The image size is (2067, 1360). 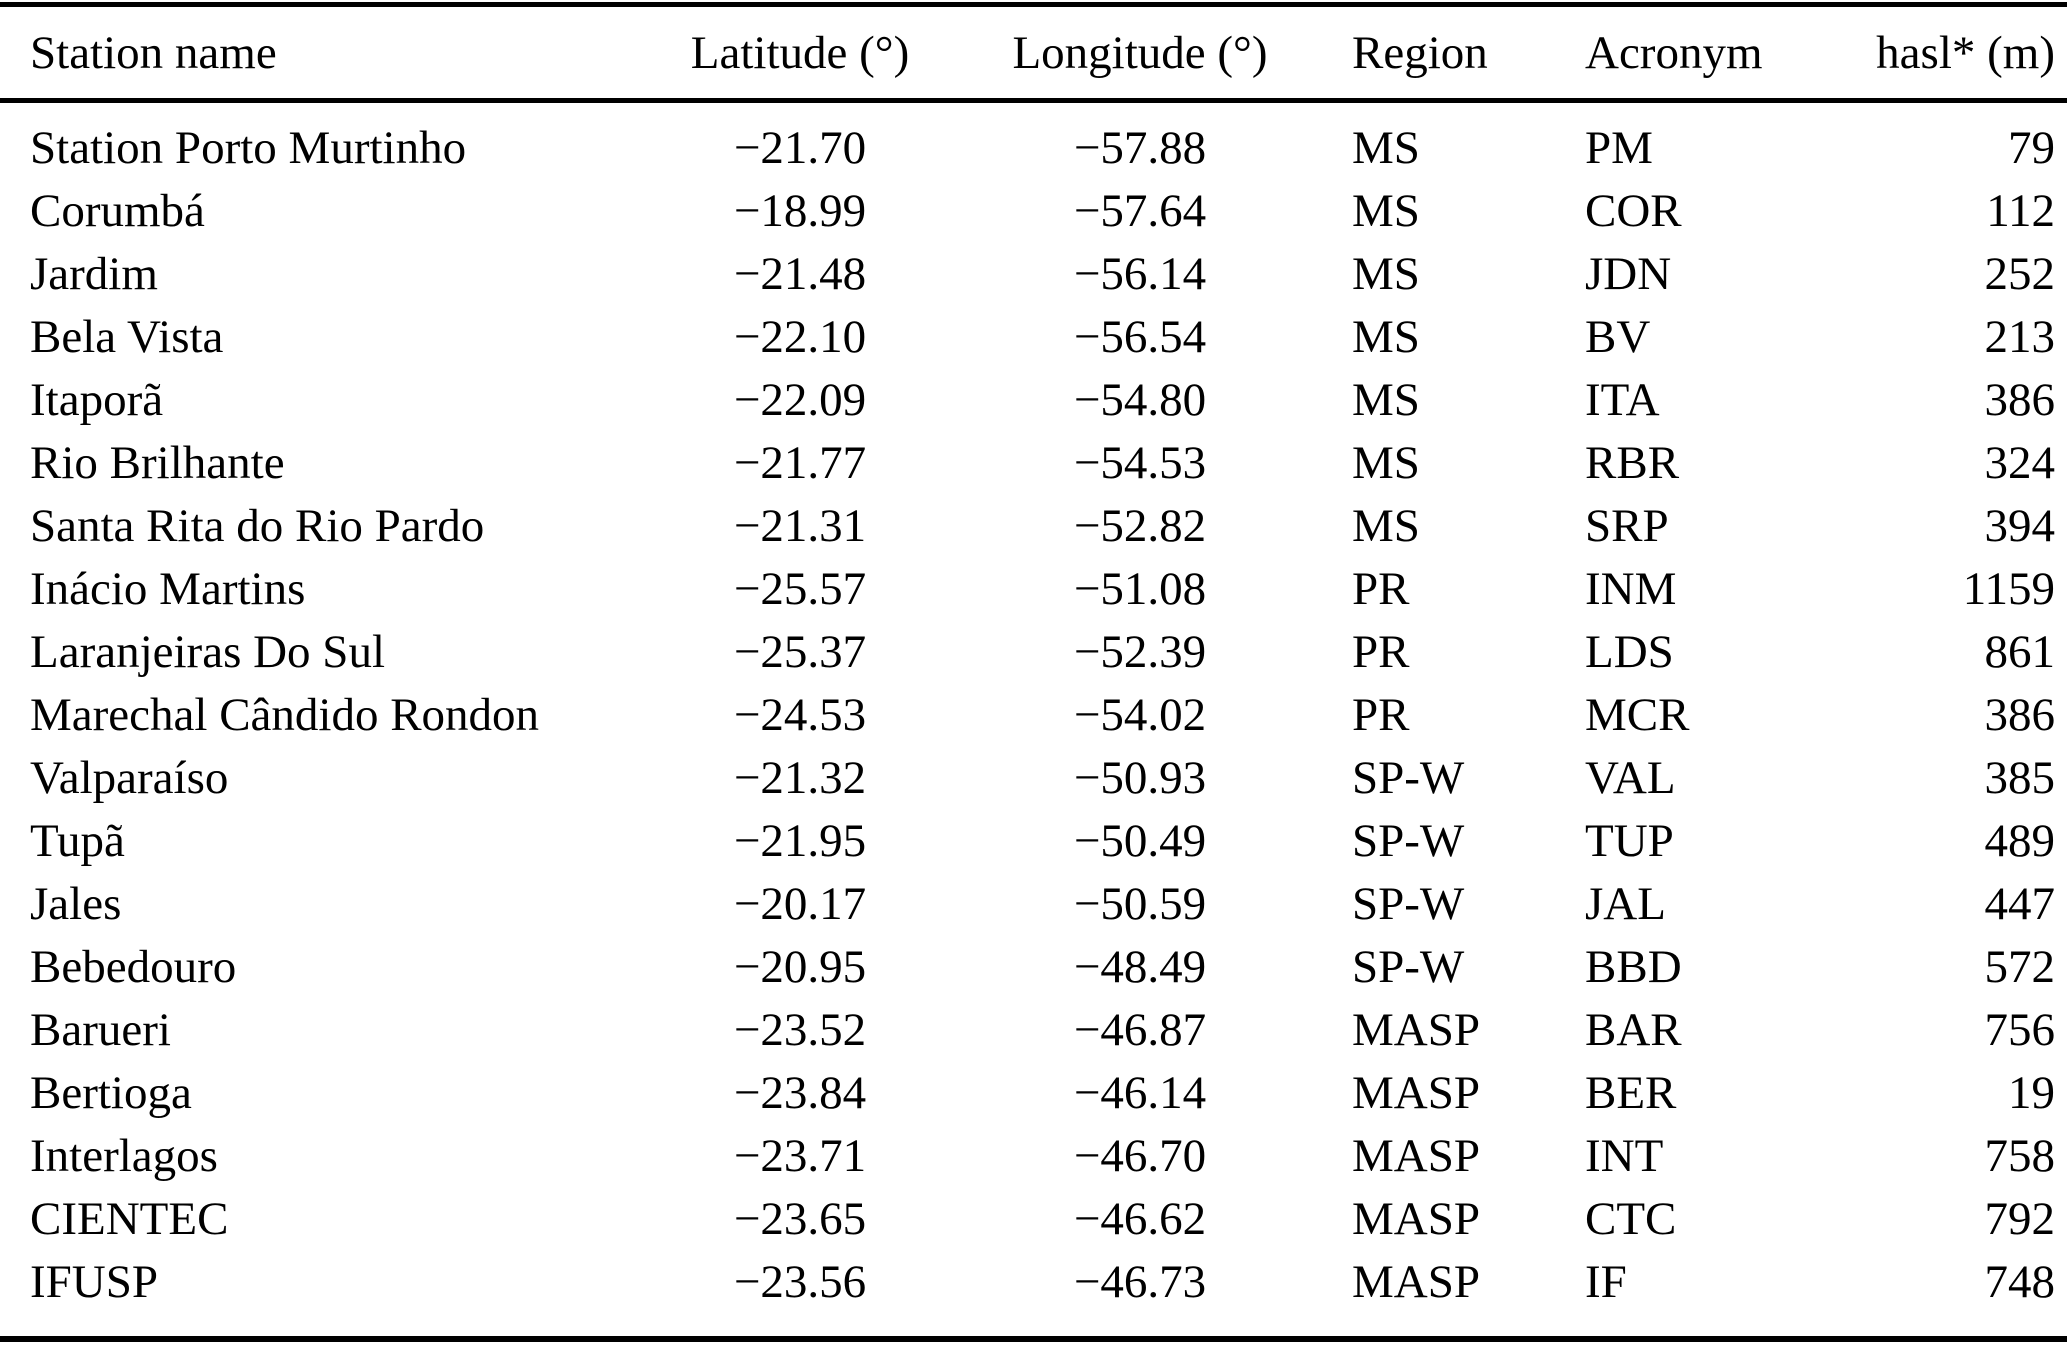 I want to click on cell-latitude: −21.77, so click(x=800, y=463).